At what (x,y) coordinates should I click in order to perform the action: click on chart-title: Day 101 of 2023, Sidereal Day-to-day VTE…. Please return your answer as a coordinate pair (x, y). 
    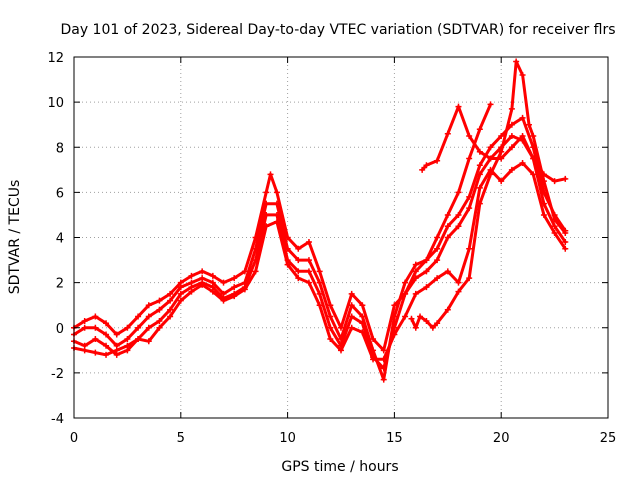
    Looking at the image, I should click on (337, 30).